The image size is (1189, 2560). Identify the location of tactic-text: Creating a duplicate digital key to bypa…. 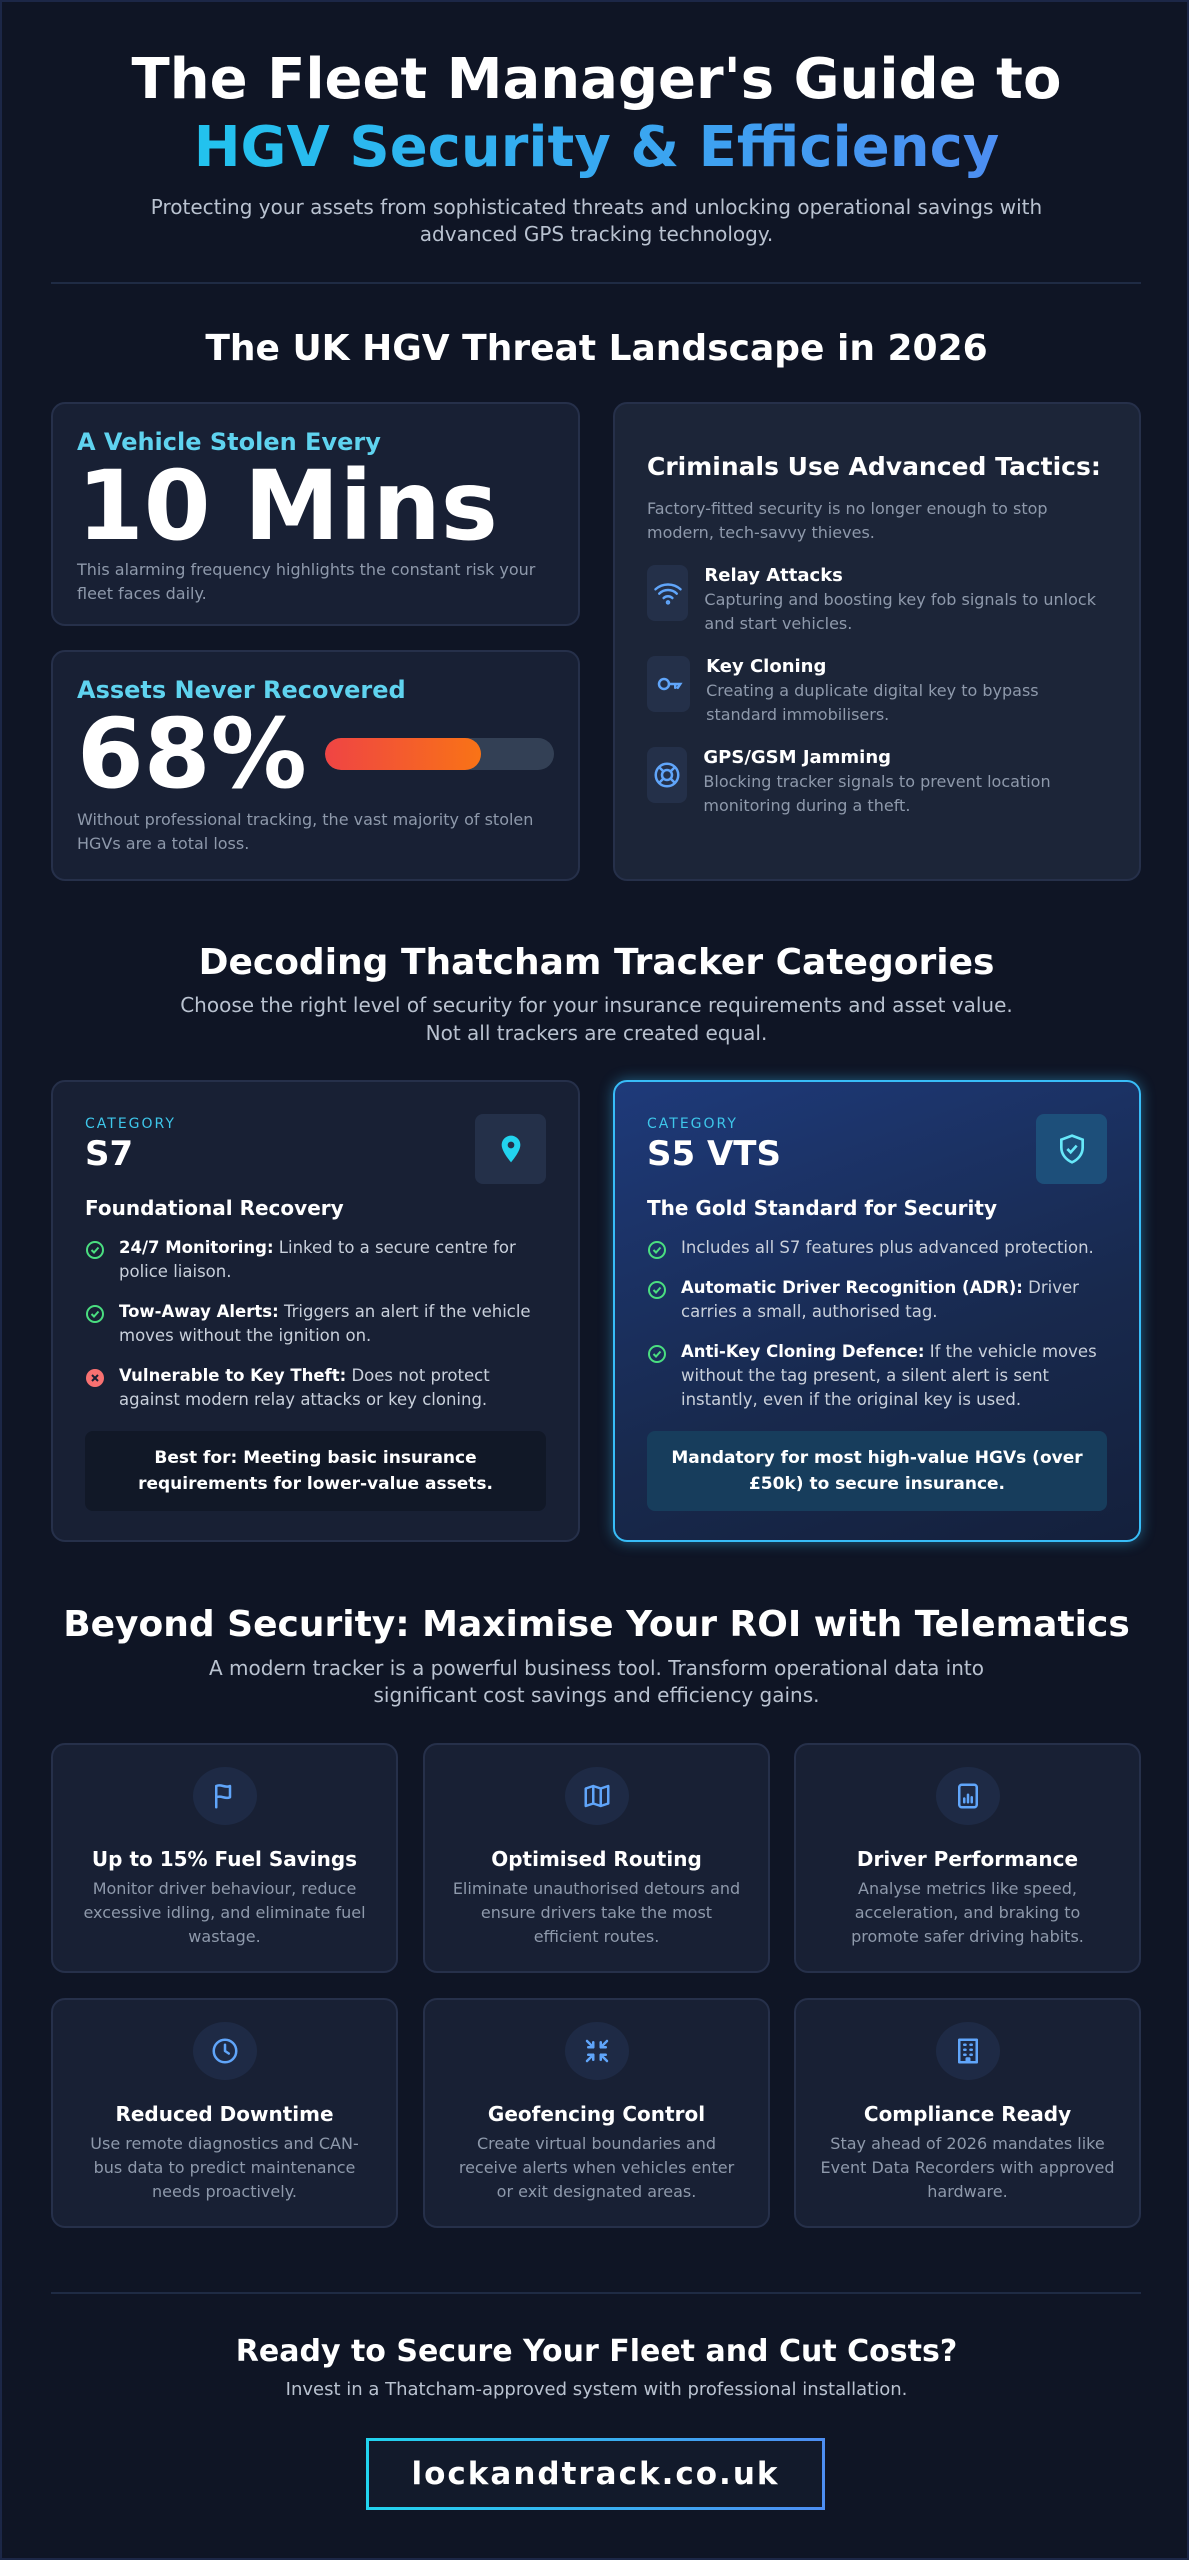
(872, 702).